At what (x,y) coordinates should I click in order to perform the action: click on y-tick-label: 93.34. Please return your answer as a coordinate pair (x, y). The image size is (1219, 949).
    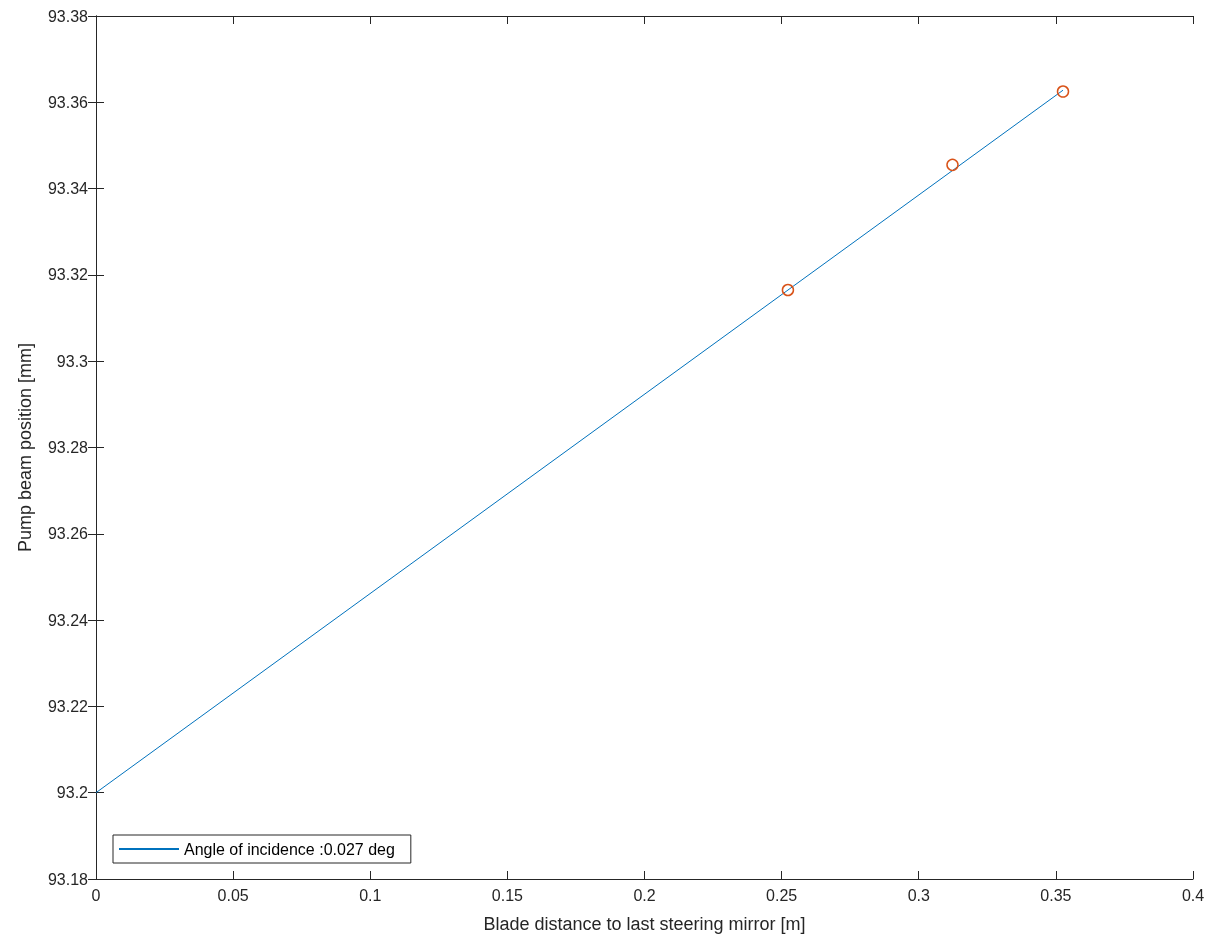
    Looking at the image, I should click on (68, 189).